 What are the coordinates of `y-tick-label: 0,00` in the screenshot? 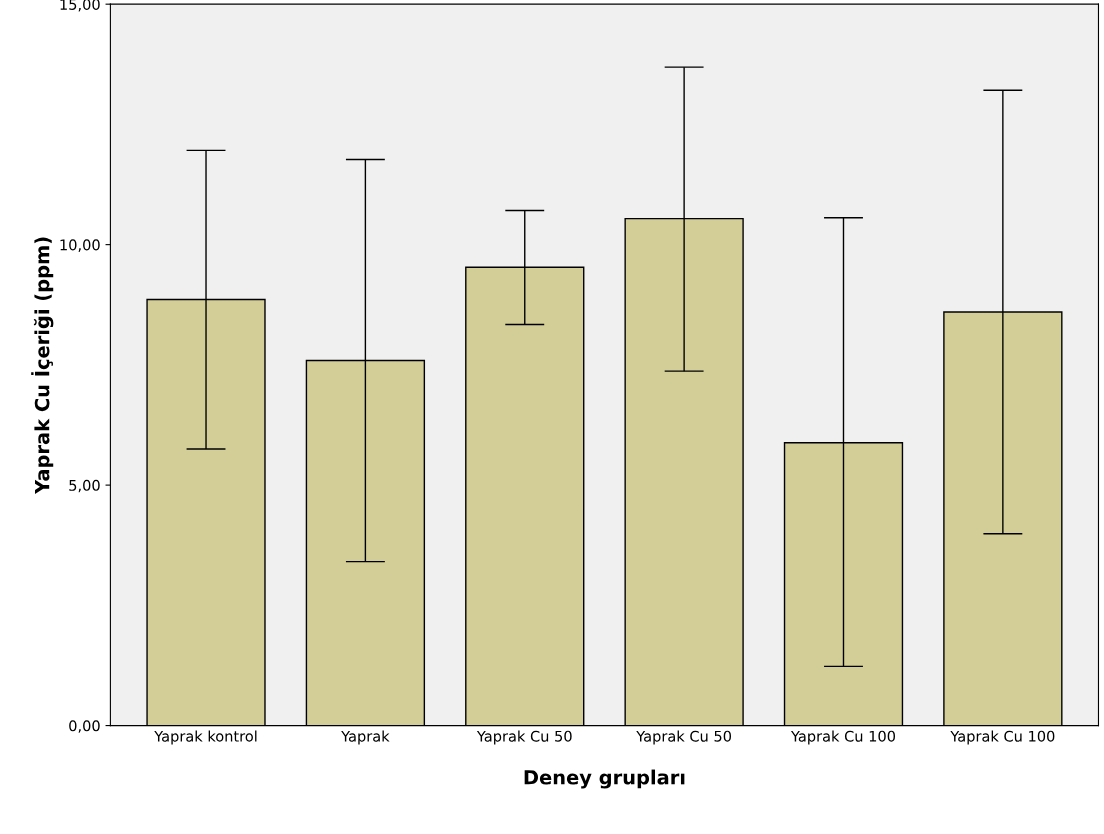 It's located at (84, 726).